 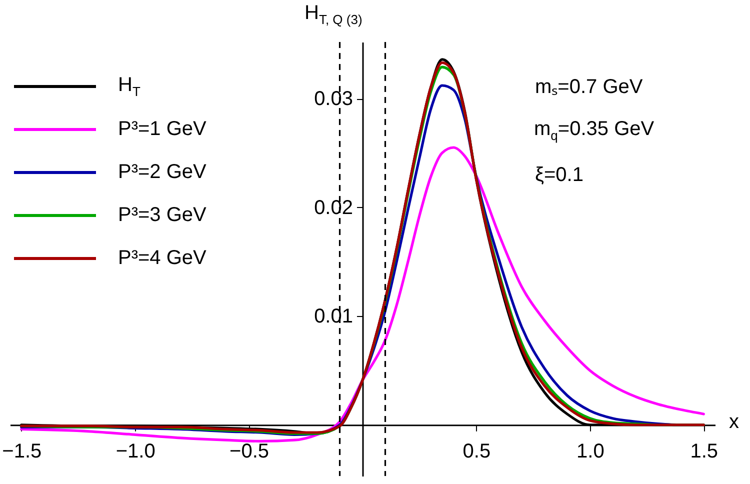 What do you see at coordinates (162, 258) in the screenshot?
I see `legend-label: P³=4 GeV` at bounding box center [162, 258].